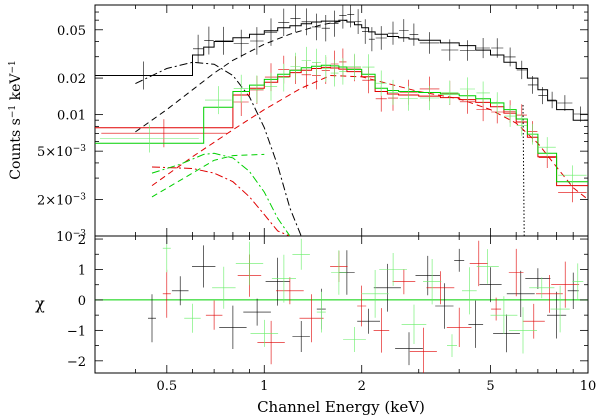 The image size is (600, 417). I want to click on x-tick-label: 2, so click(362, 386).